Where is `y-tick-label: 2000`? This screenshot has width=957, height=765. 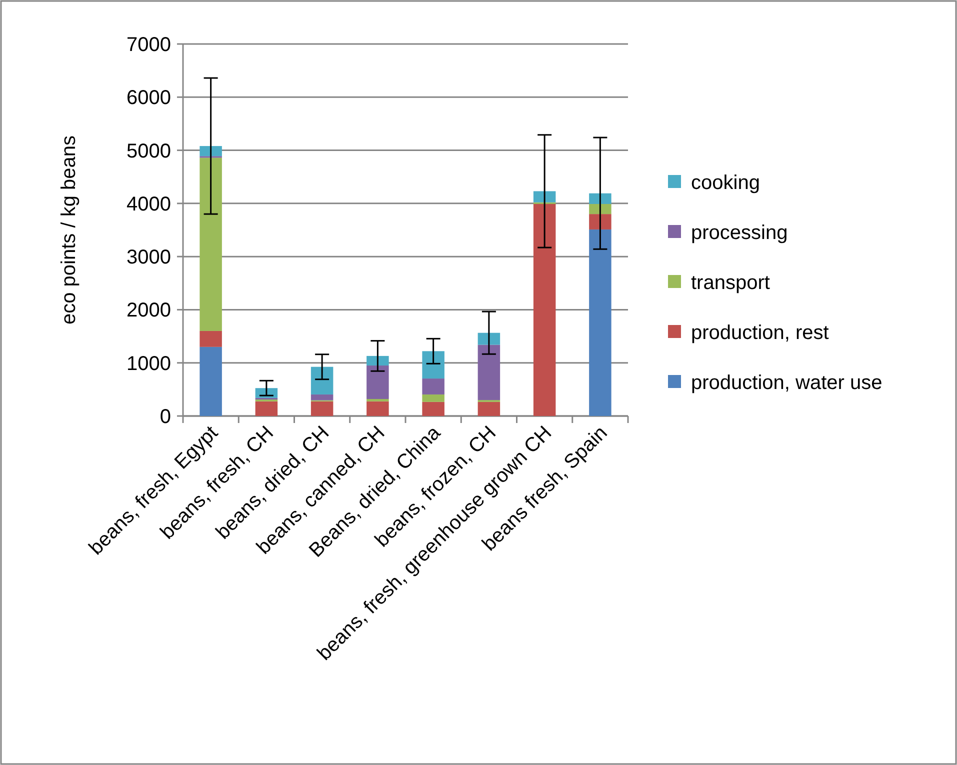 y-tick-label: 2000 is located at coordinates (148, 311).